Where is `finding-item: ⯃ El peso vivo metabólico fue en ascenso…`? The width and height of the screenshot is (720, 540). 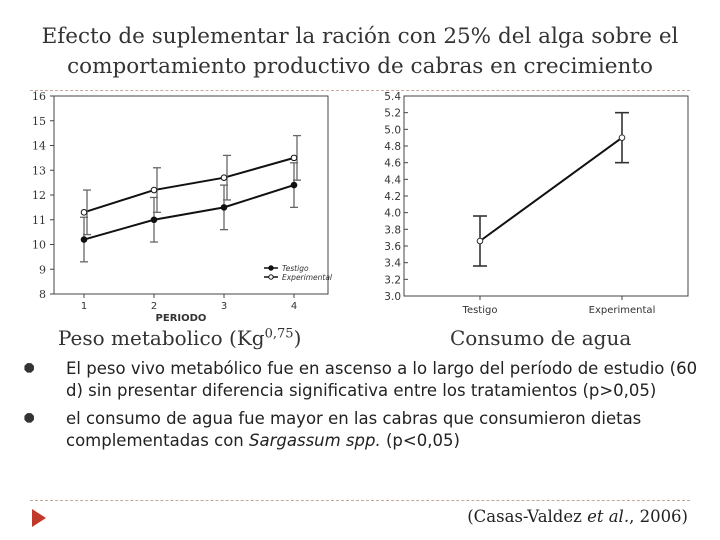 finding-item: ⯃ El peso vivo metabólico fue en ascenso… is located at coordinates (363, 380).